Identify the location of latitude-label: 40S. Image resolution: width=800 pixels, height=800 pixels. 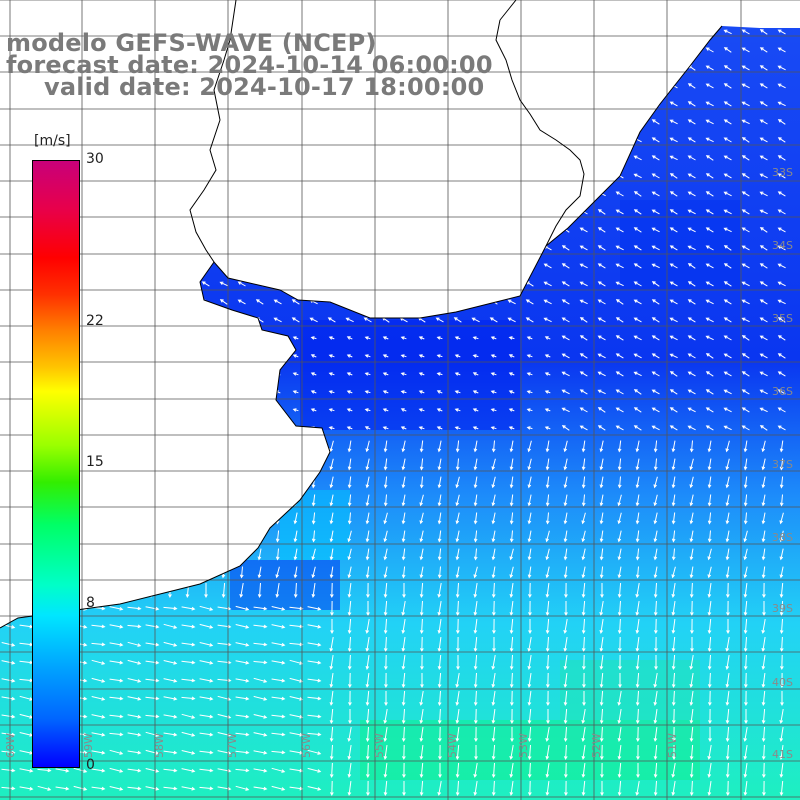
(782, 682).